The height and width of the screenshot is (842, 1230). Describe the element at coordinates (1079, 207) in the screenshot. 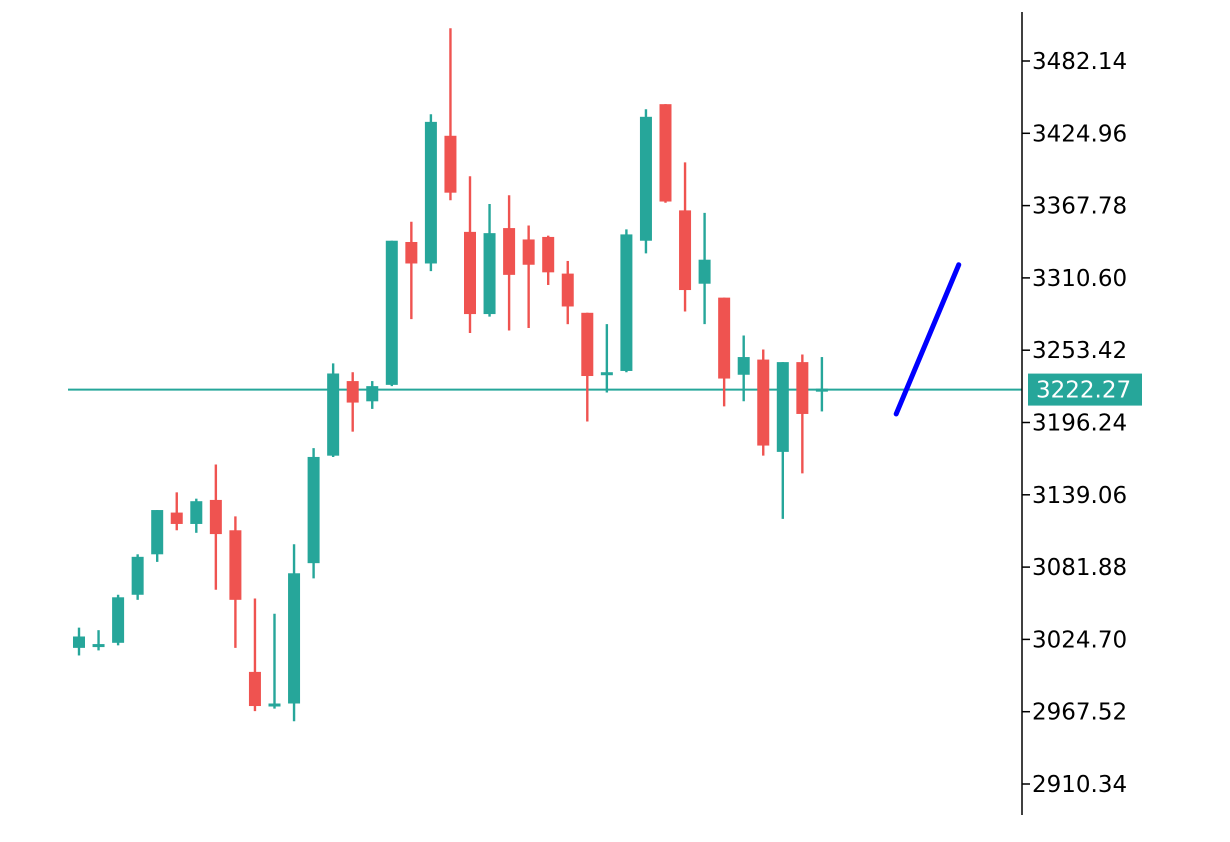

I see `price-tick-label: 3367.78` at that location.